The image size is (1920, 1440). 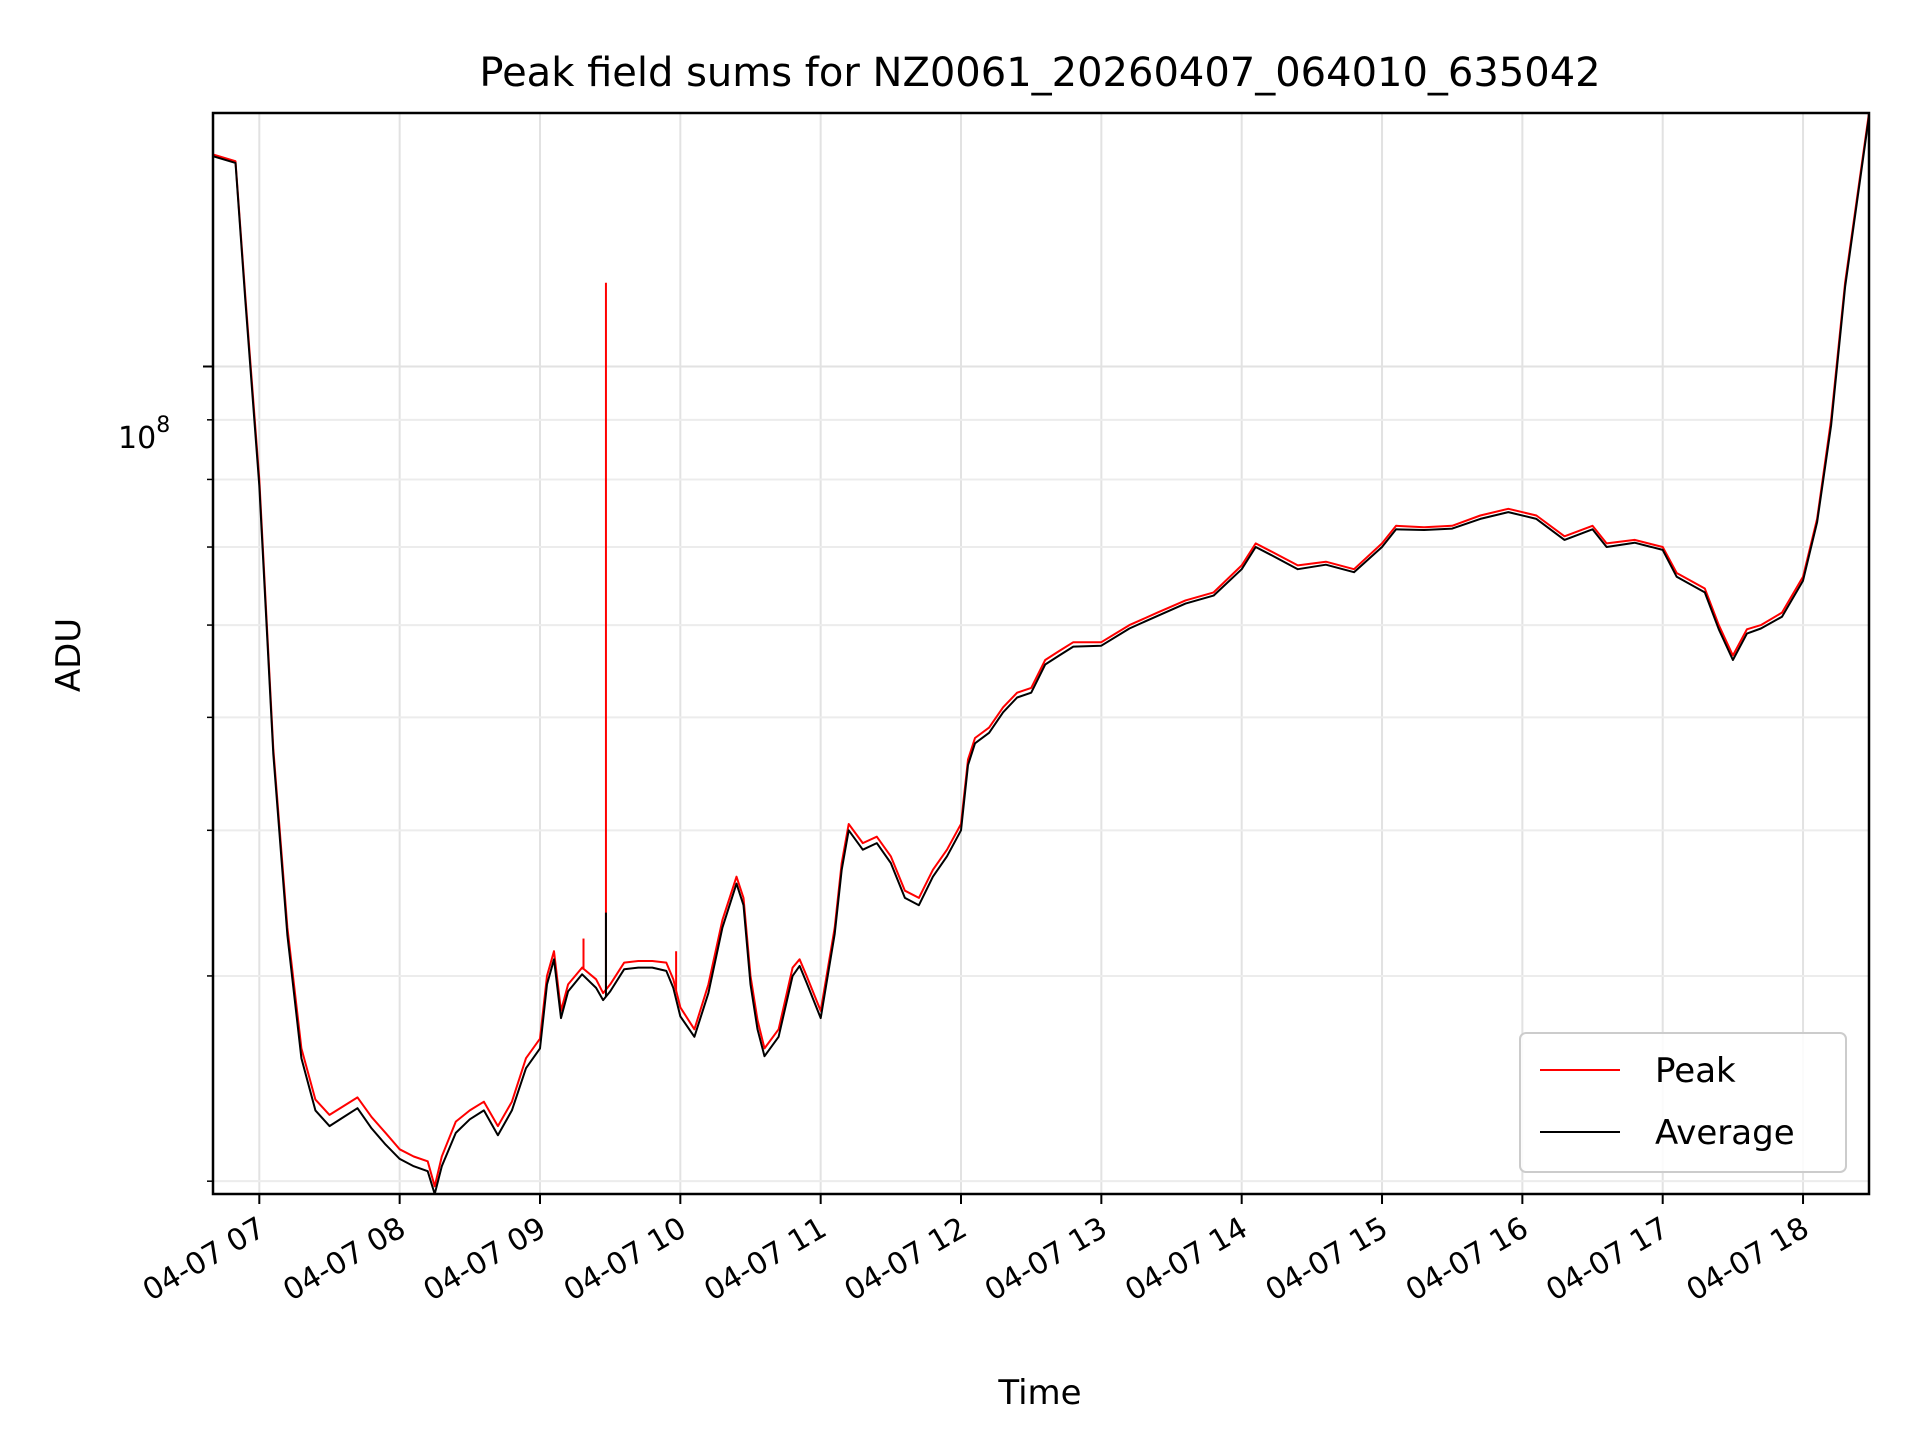 What do you see at coordinates (69, 655) in the screenshot?
I see `y-axis-label: ADU` at bounding box center [69, 655].